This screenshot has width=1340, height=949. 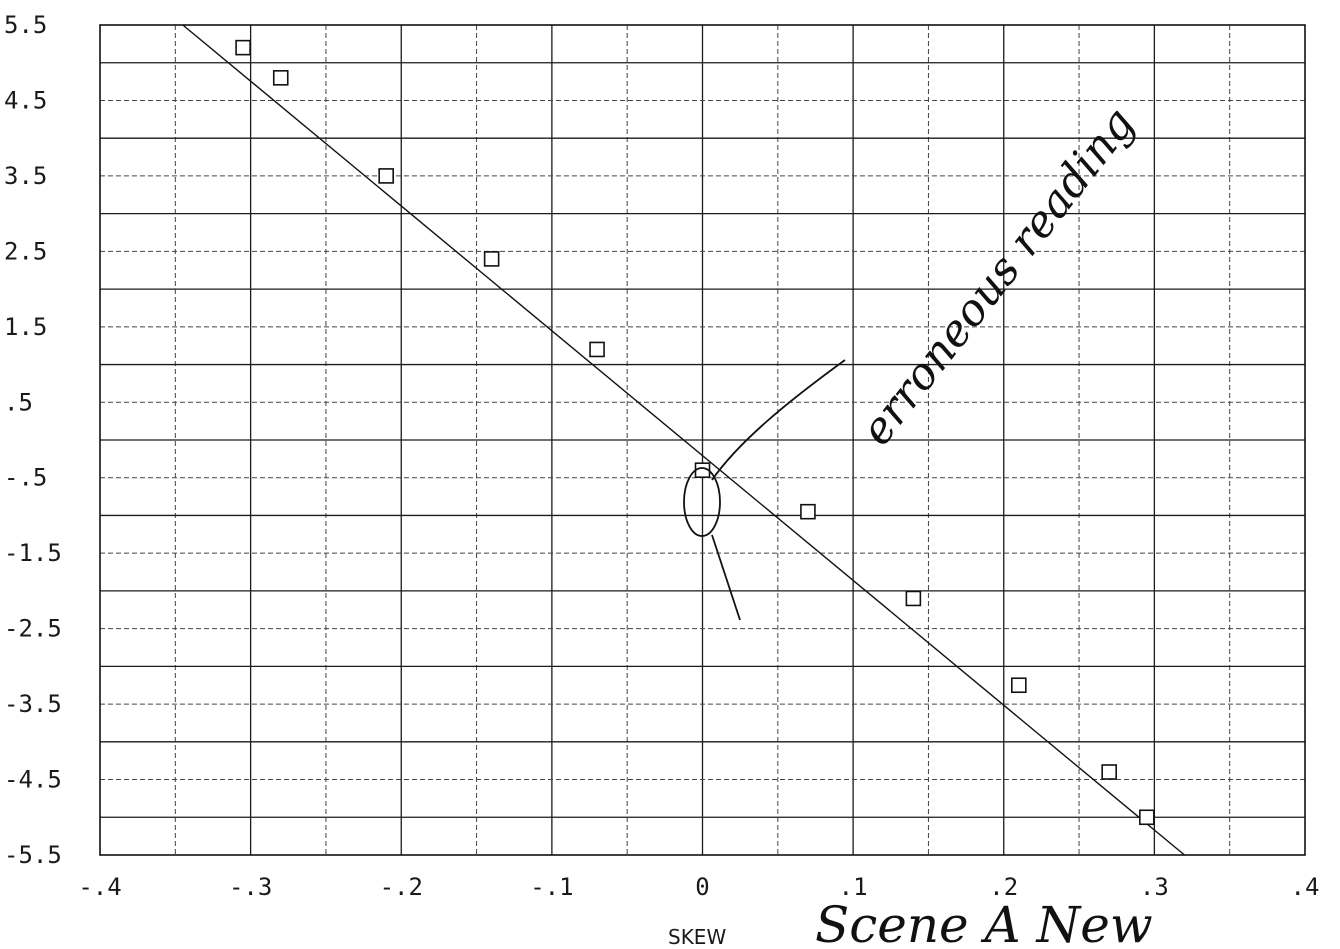 What do you see at coordinates (998, 276) in the screenshot?
I see `annotation-erroneous-reading: erroneous reading` at bounding box center [998, 276].